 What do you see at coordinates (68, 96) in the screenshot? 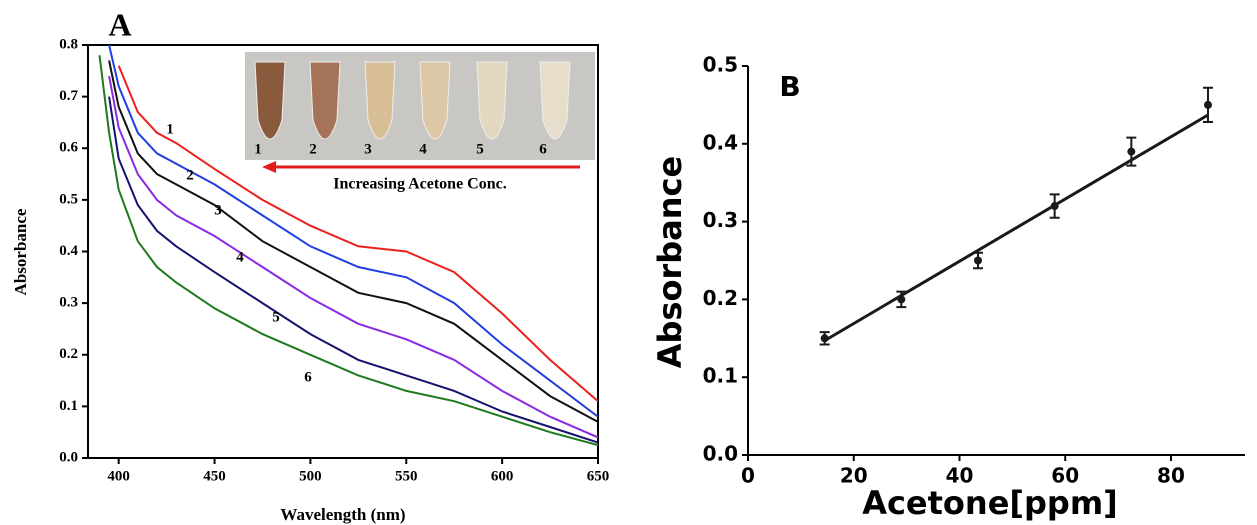
I see `y-tick-label: 0.7` at bounding box center [68, 96].